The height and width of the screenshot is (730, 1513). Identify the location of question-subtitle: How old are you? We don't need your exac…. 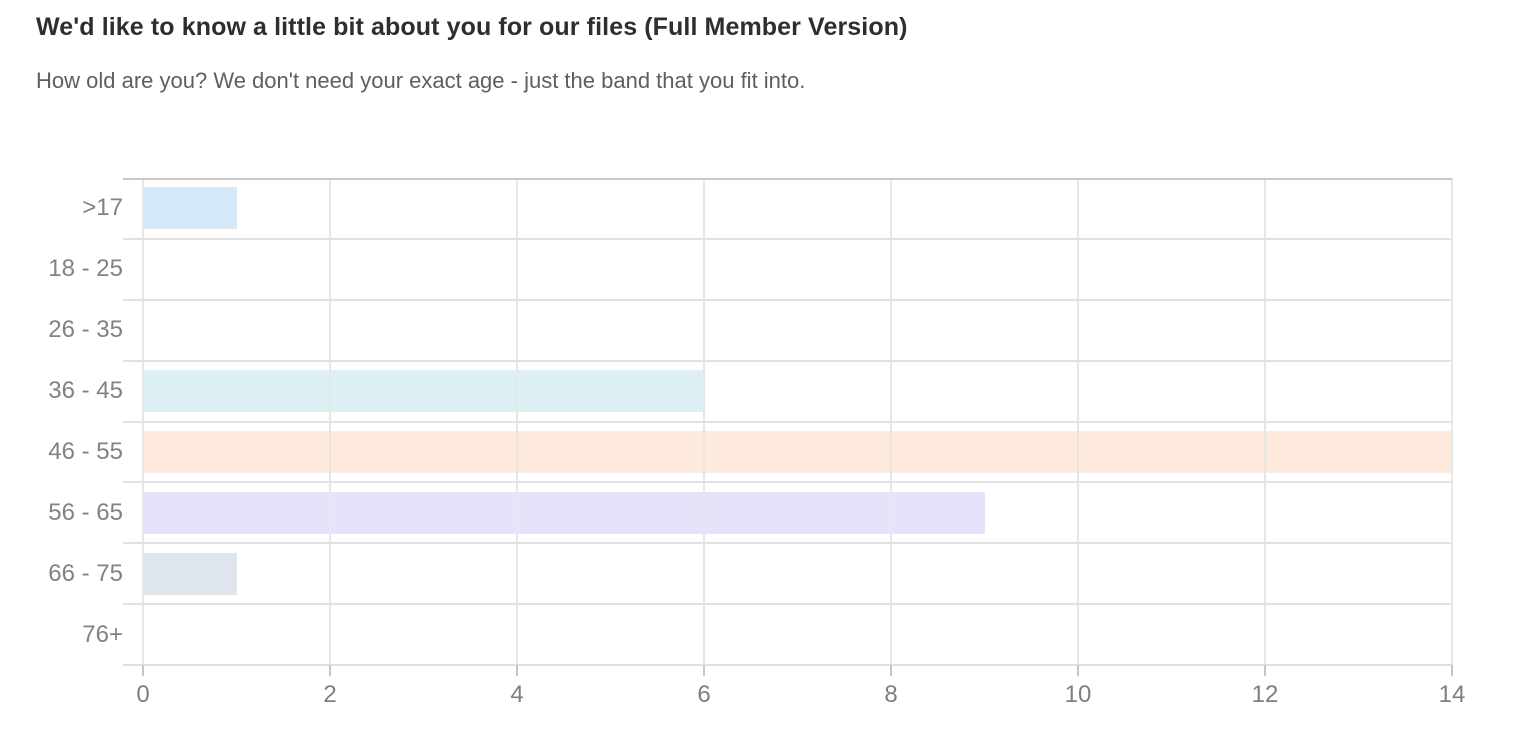
(421, 80).